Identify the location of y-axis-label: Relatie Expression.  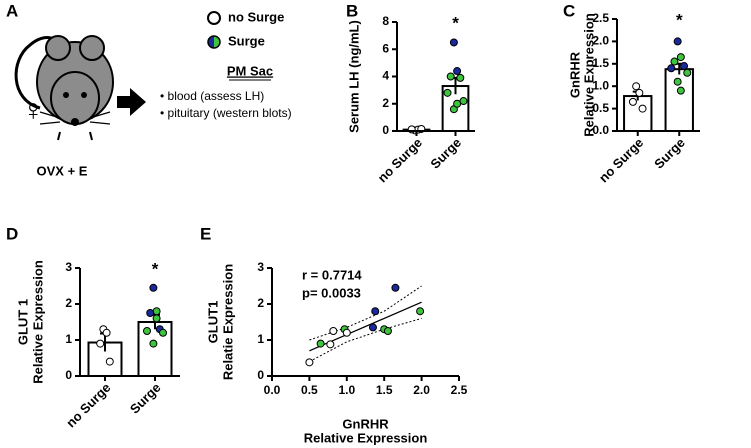
(227, 322).